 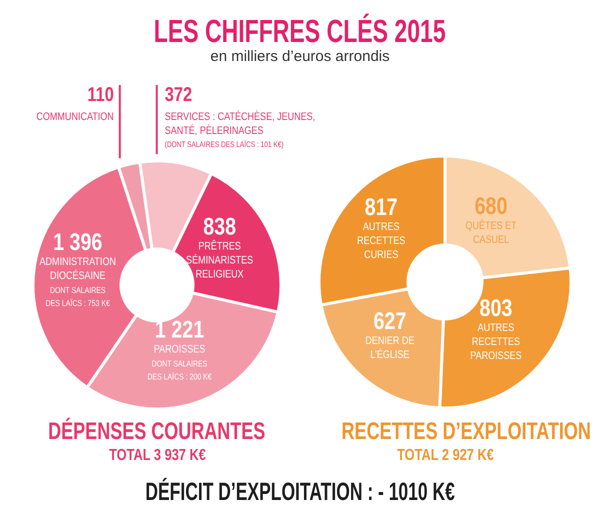 What do you see at coordinates (300, 31) in the screenshot?
I see `text: LES CHIFFRES CLÉS 2015` at bounding box center [300, 31].